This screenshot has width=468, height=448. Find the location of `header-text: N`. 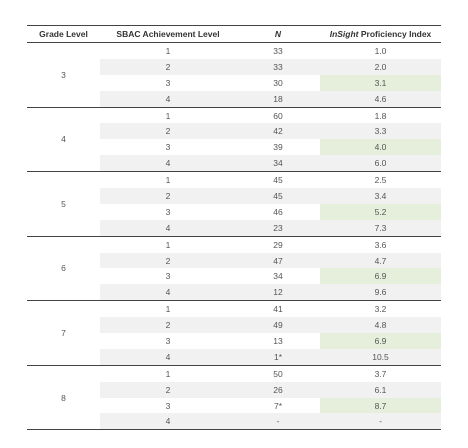

header-text: N is located at coordinates (278, 34).